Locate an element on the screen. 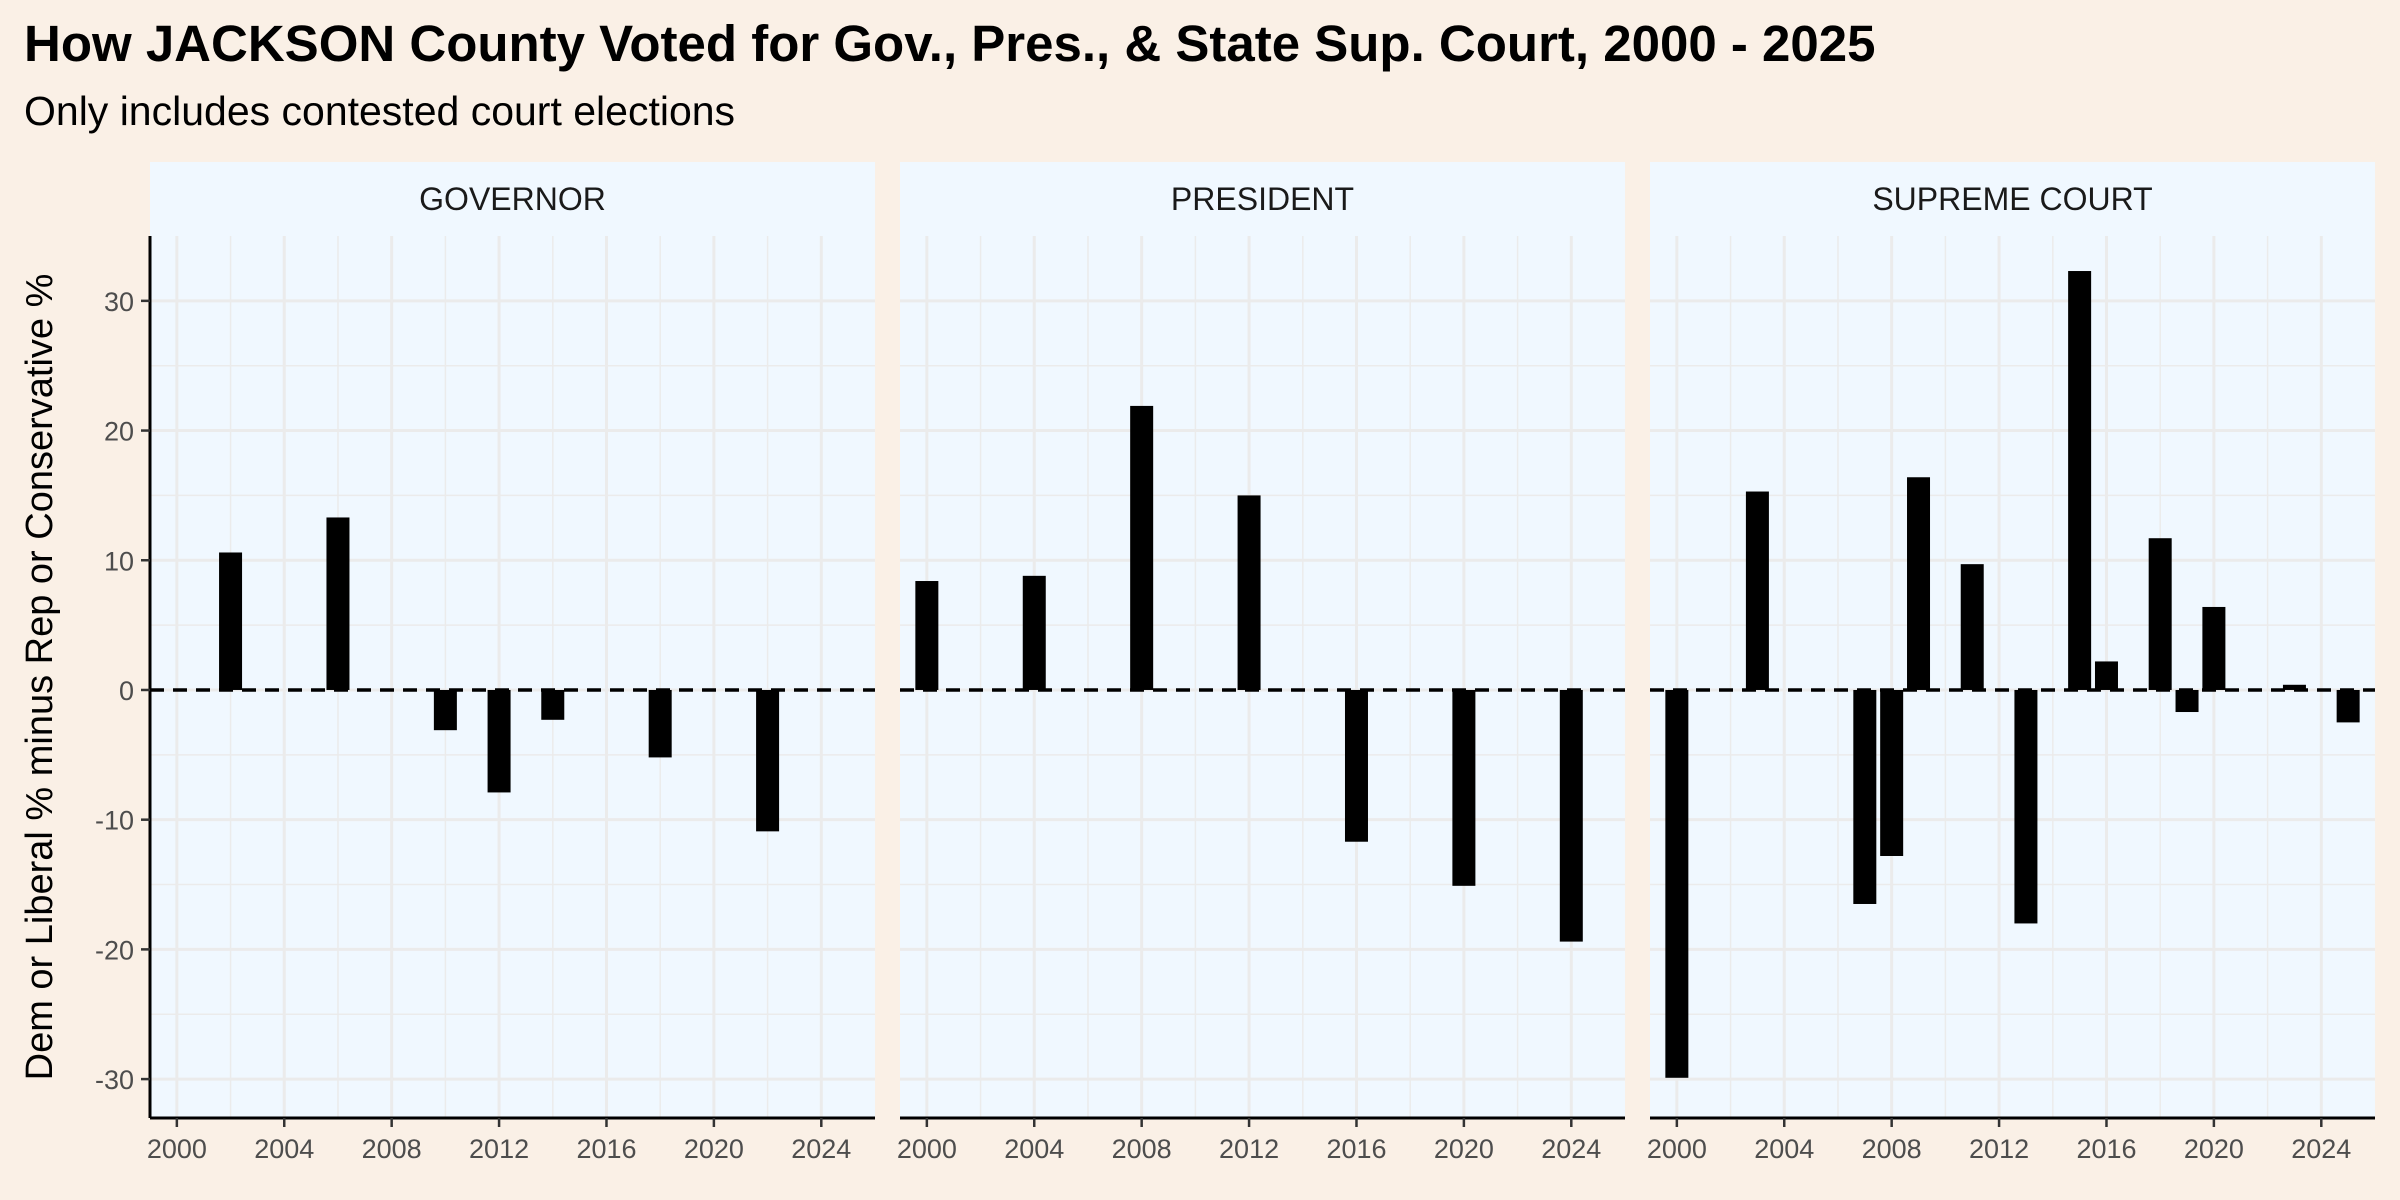  bar-2003 is located at coordinates (1757, 590).